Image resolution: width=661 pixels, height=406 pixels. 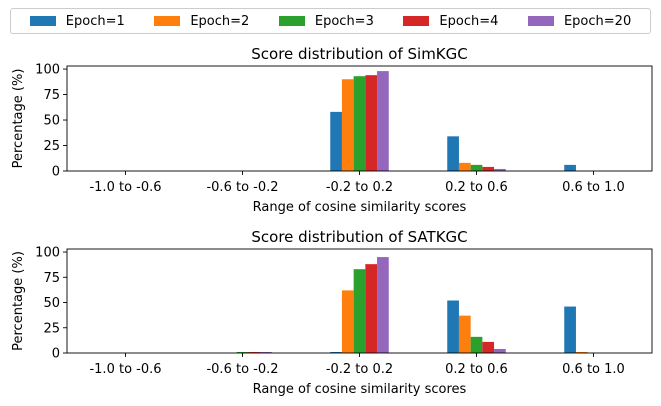 I want to click on chart-title: Score distribution of SATKGC, so click(x=359, y=237).